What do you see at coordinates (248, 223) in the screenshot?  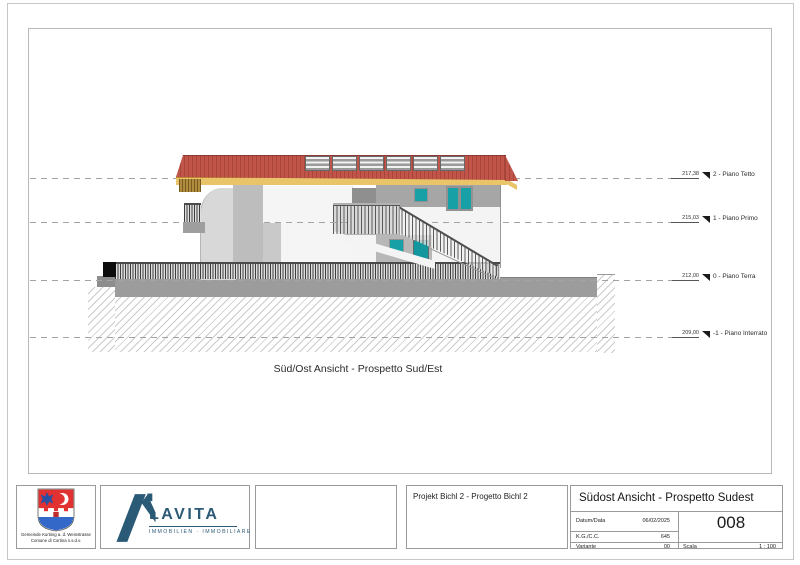 I see `wall-mid-volume` at bounding box center [248, 223].